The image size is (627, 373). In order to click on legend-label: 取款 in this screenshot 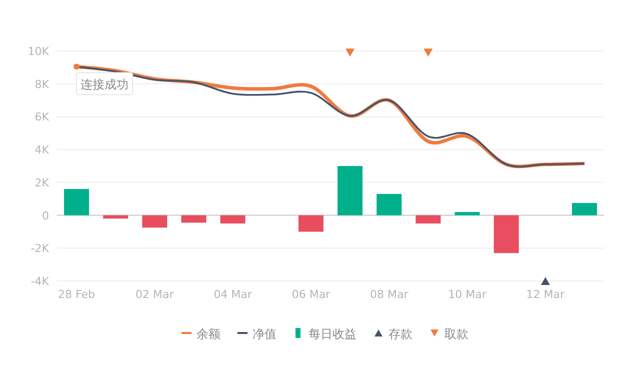, I will do `click(456, 334)`.